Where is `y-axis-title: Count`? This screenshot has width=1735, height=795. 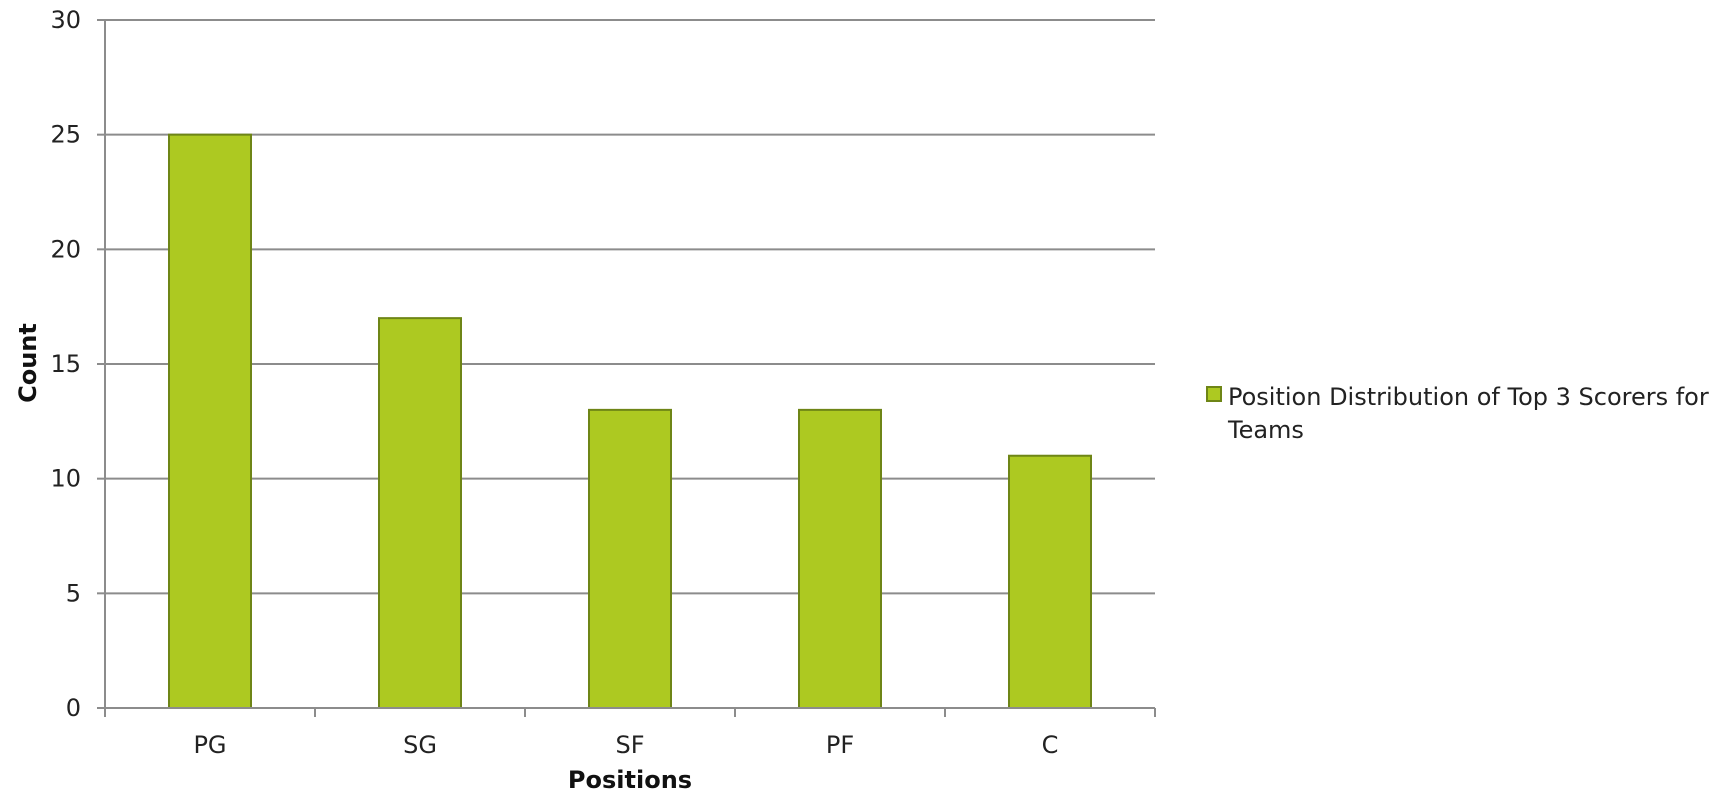
y-axis-title: Count is located at coordinates (28, 363).